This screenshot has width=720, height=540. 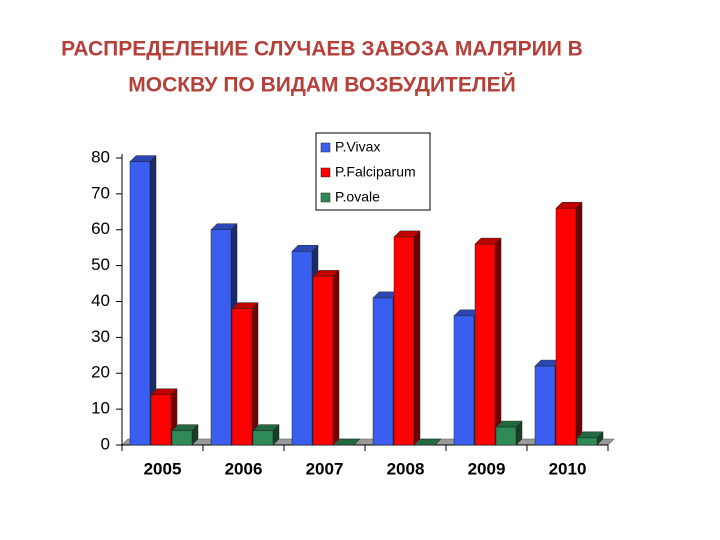 I want to click on legend-label: P.Vivax, so click(x=357, y=147).